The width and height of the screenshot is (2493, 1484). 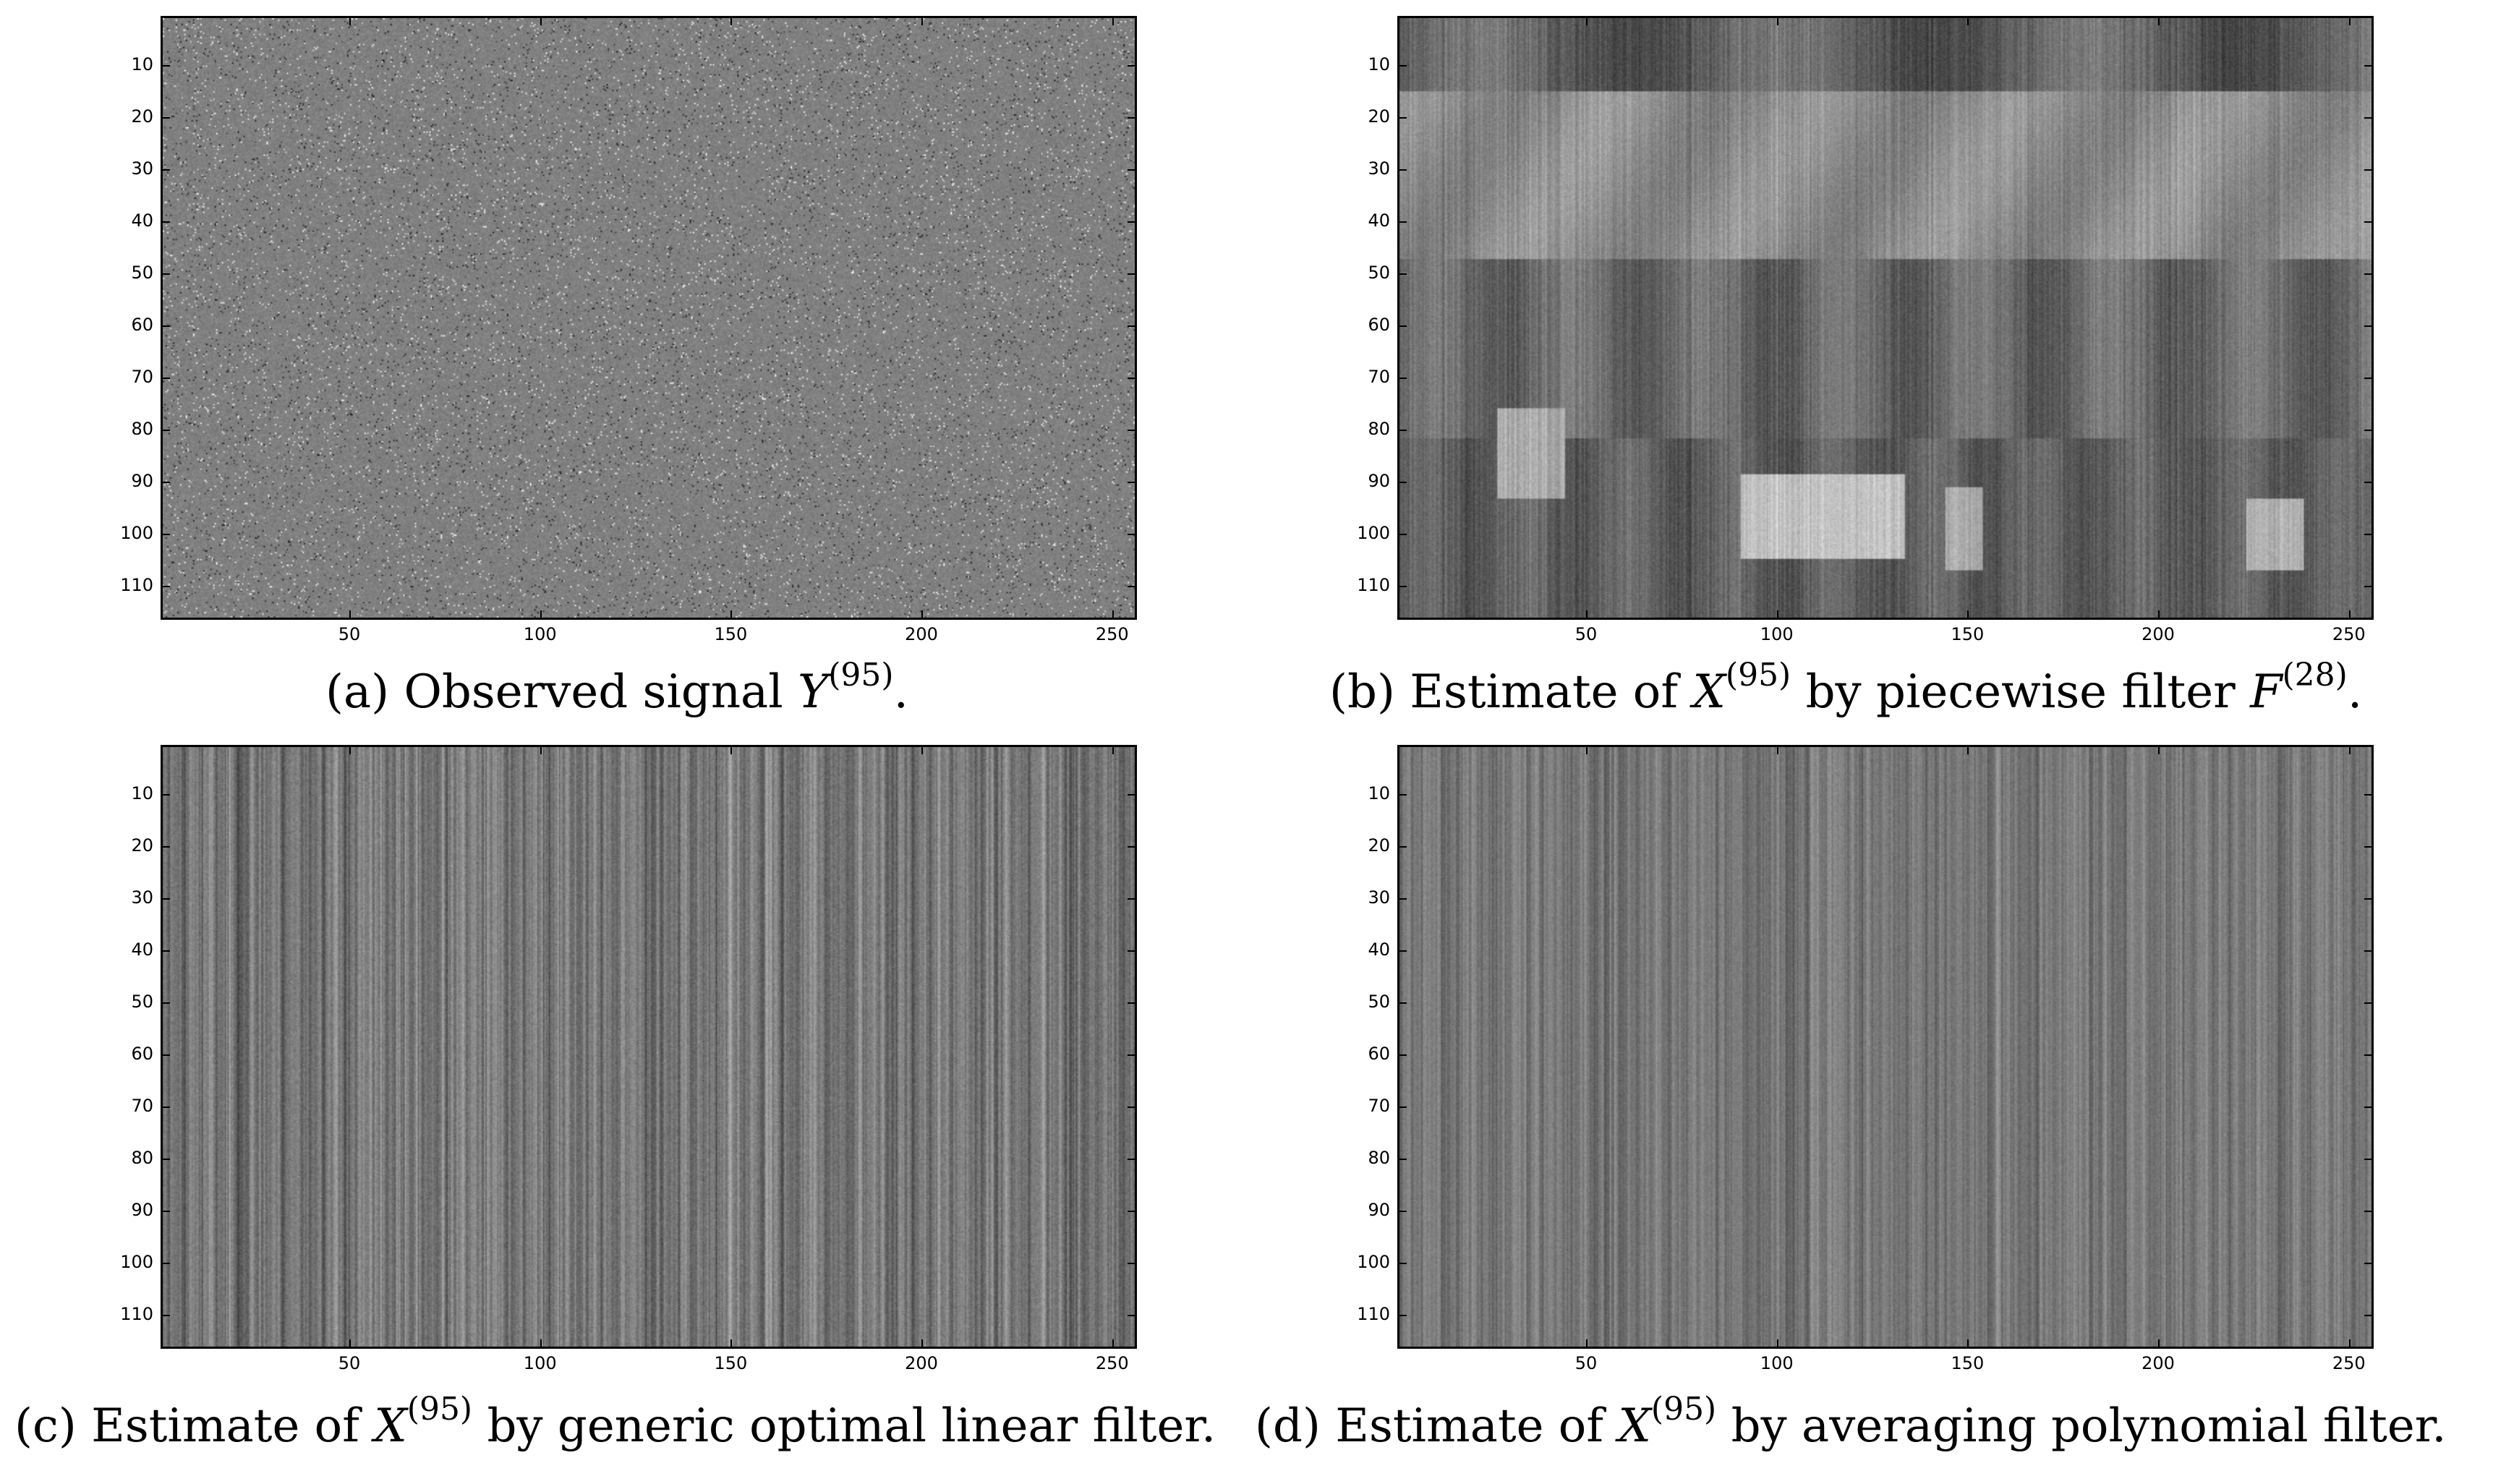 I want to click on caption-a: (a) Observed signal Y(95)., so click(x=616, y=690).